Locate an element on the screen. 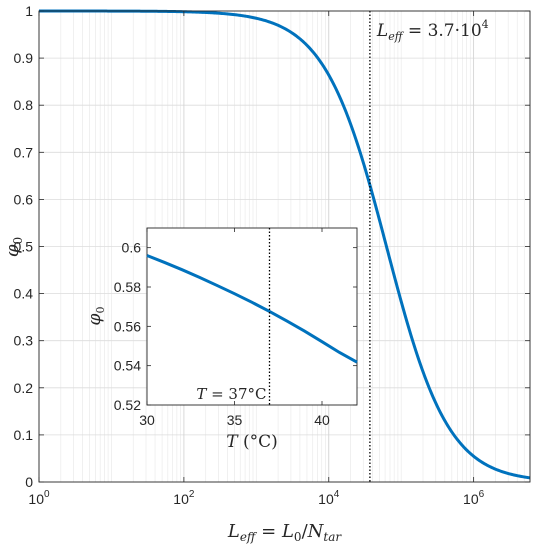  x-tick-label: 10⁶ is located at coordinates (474, 498).